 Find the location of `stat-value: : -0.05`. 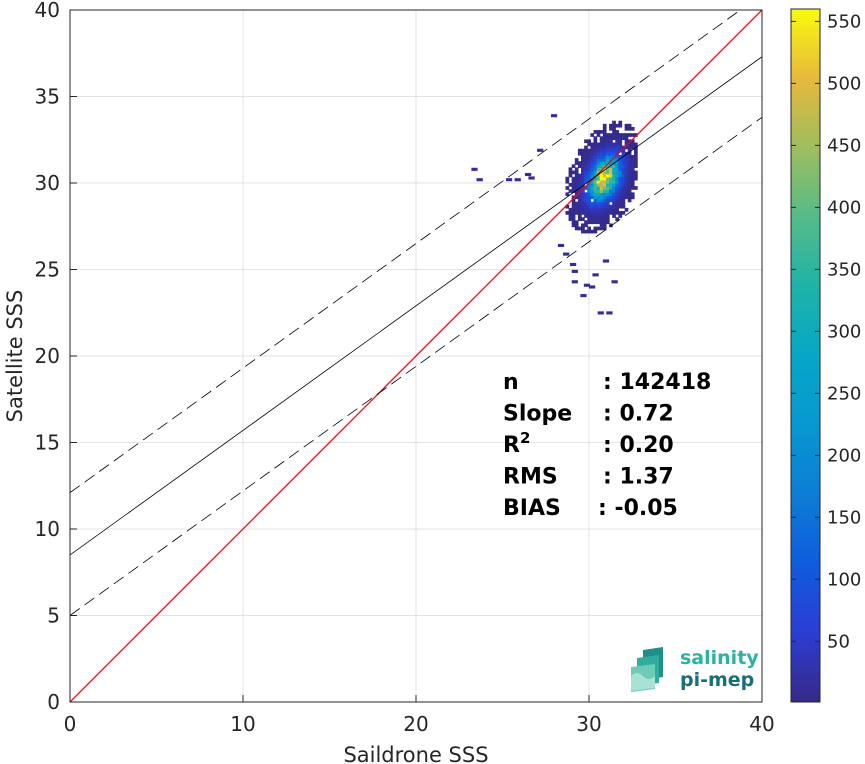

stat-value: : -0.05 is located at coordinates (638, 508).